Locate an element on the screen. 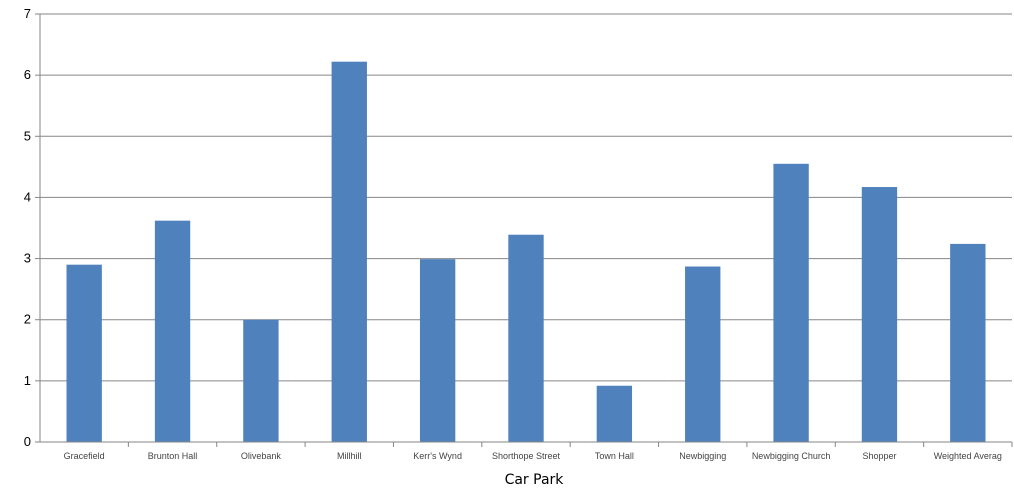 The image size is (1014, 488). y-tick-label: 2 is located at coordinates (27, 319).